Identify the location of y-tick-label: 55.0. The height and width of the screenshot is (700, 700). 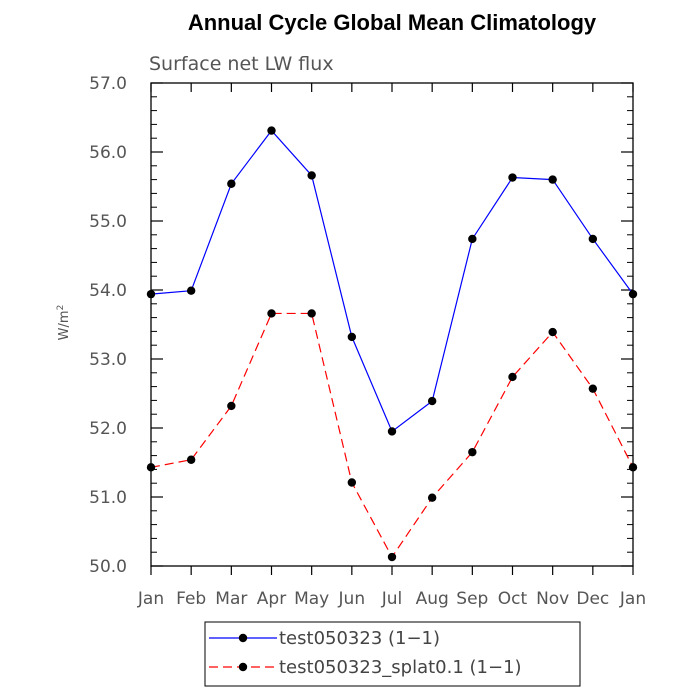
(108, 222).